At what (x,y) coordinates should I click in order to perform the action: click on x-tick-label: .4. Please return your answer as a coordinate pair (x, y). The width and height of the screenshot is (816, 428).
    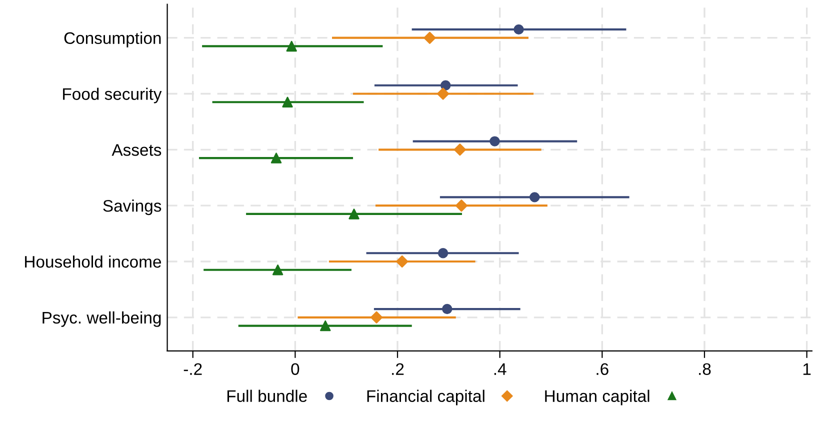
    Looking at the image, I should click on (500, 369).